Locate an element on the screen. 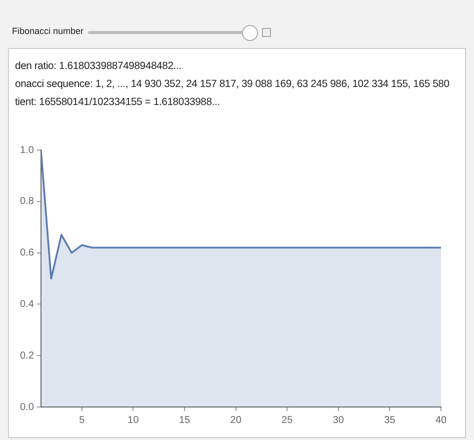  x-tick-label: 20 is located at coordinates (236, 420).